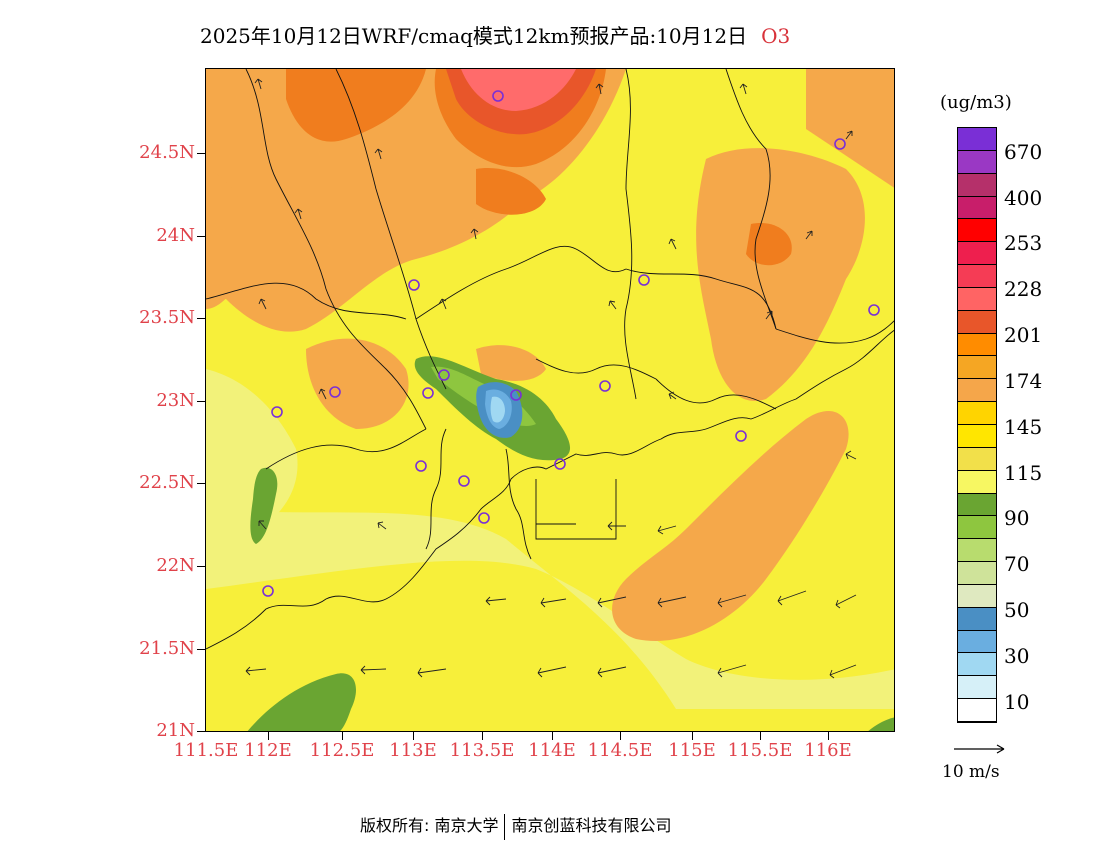 Image resolution: width=1100 pixels, height=850 pixels. I want to click on southwest-light-area, so click(252, 459).